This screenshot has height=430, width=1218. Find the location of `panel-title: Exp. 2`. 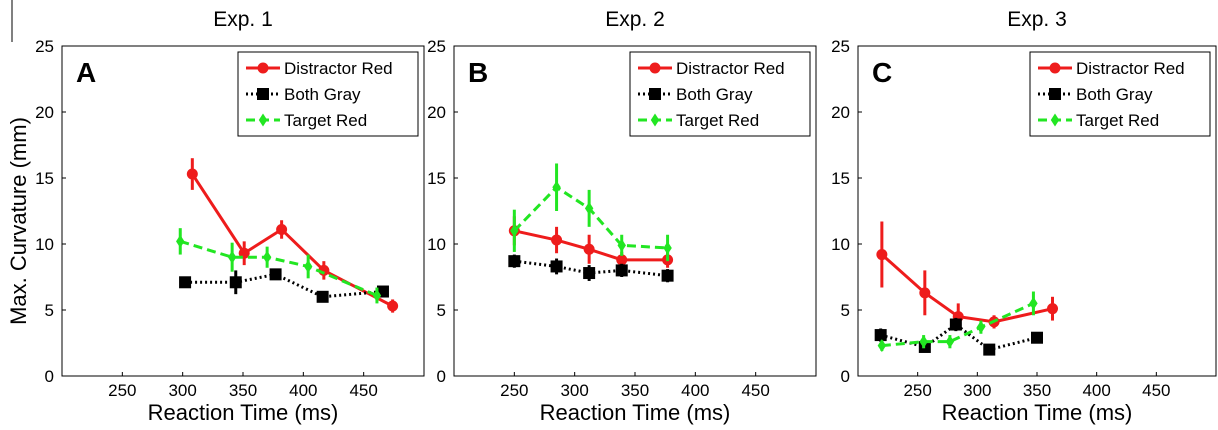

panel-title: Exp. 2 is located at coordinates (635, 19).